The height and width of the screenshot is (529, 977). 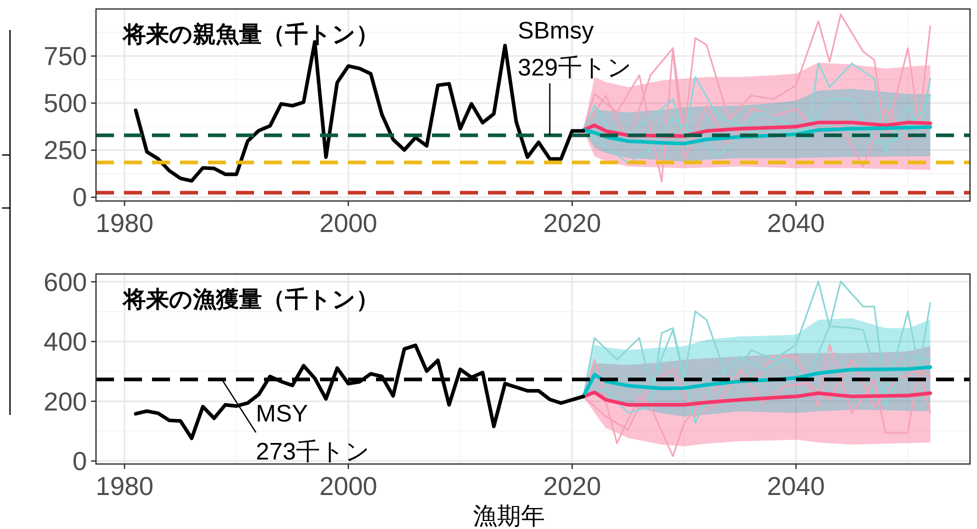 What do you see at coordinates (250, 299) in the screenshot?
I see `text: 将来の漁獲量（千トン）` at bounding box center [250, 299].